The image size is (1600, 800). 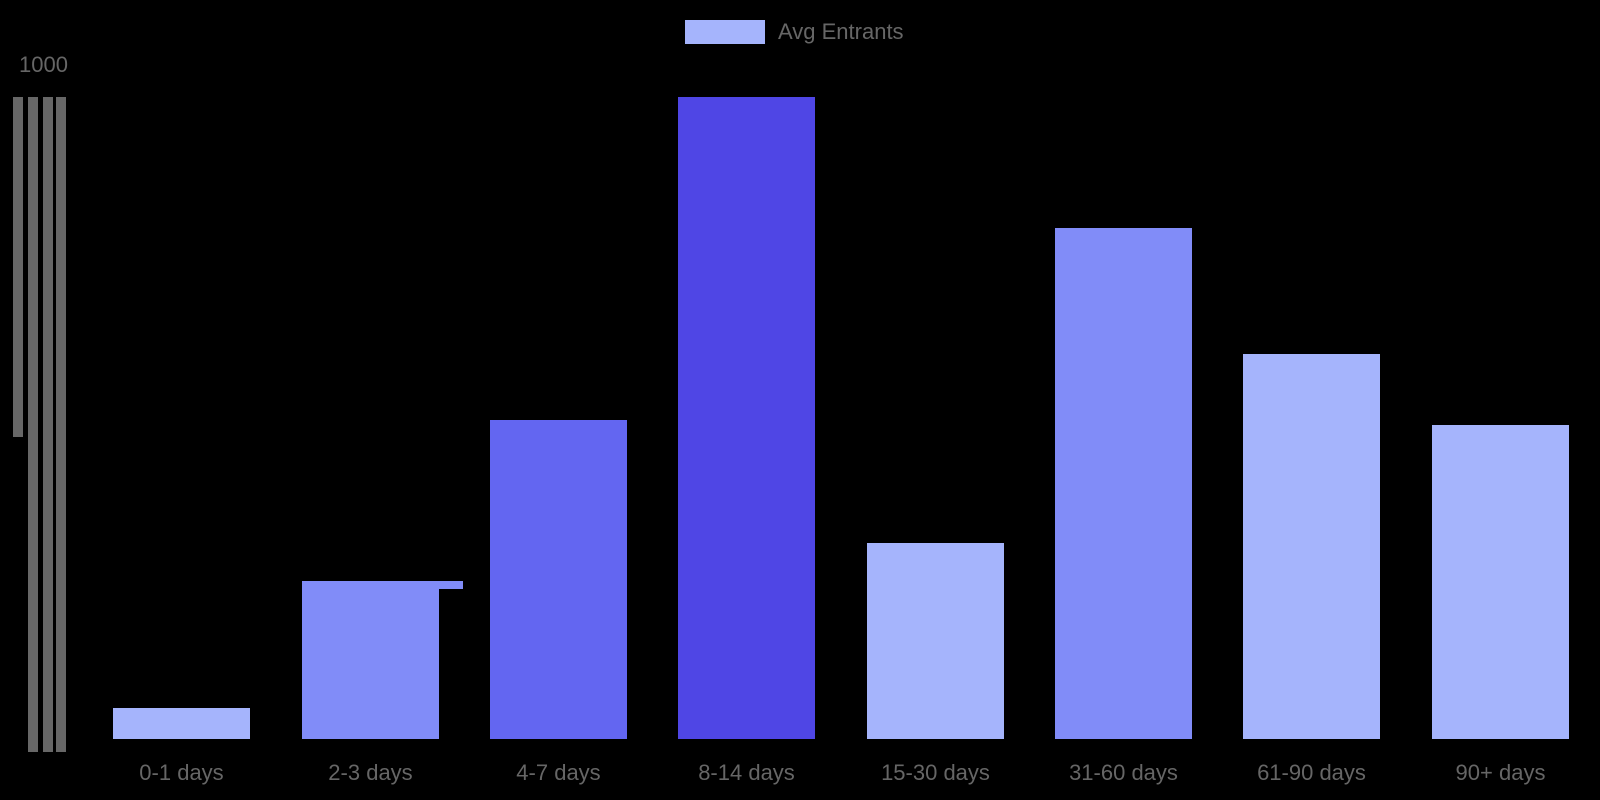 I want to click on x-tick-label: 2-3 days, so click(x=370, y=772).